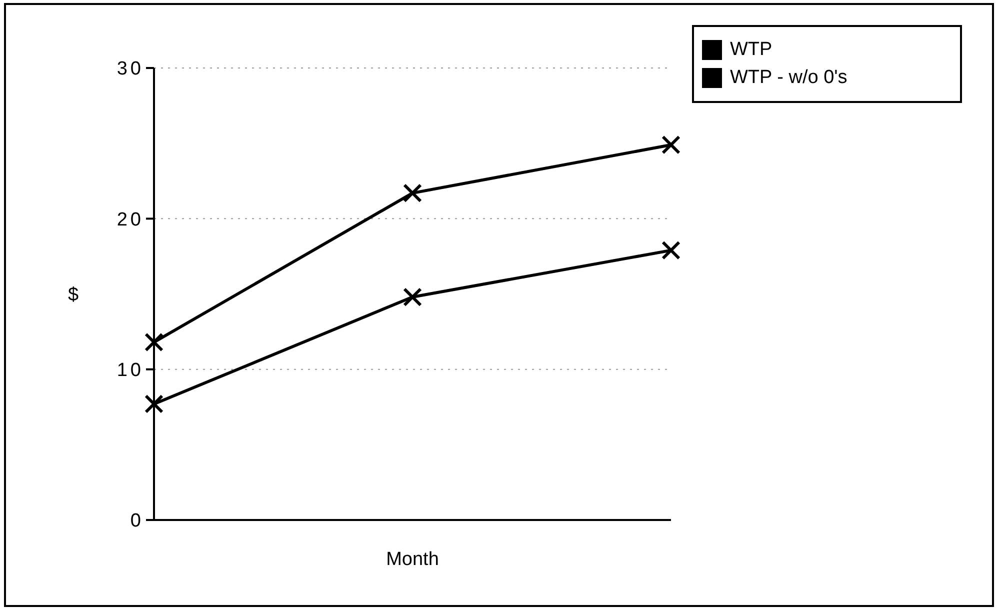 The width and height of the screenshot is (999, 610). What do you see at coordinates (130, 371) in the screenshot?
I see `y-tick-label: 10` at bounding box center [130, 371].